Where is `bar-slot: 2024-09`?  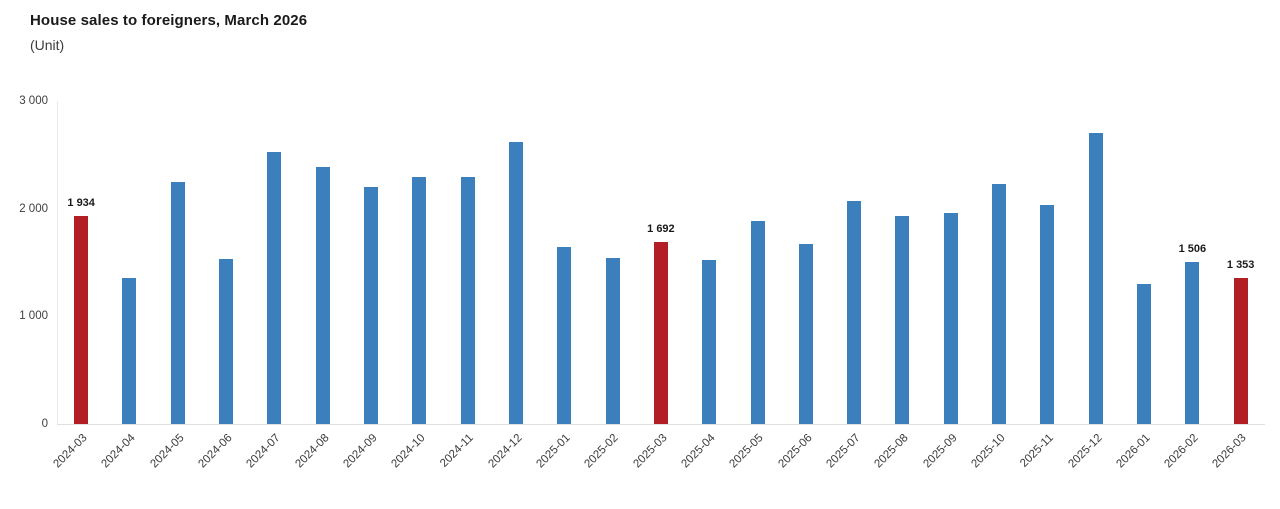 bar-slot: 2024-09 is located at coordinates (368, 285).